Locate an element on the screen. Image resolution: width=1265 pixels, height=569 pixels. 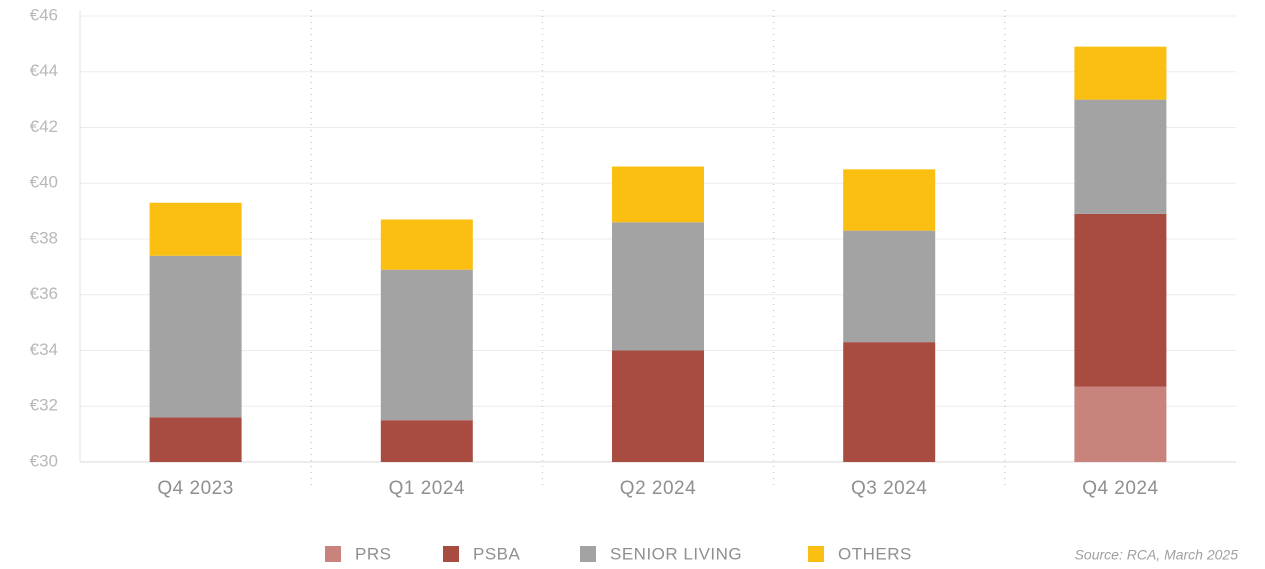
y-tick-label: €36 is located at coordinates (44, 293).